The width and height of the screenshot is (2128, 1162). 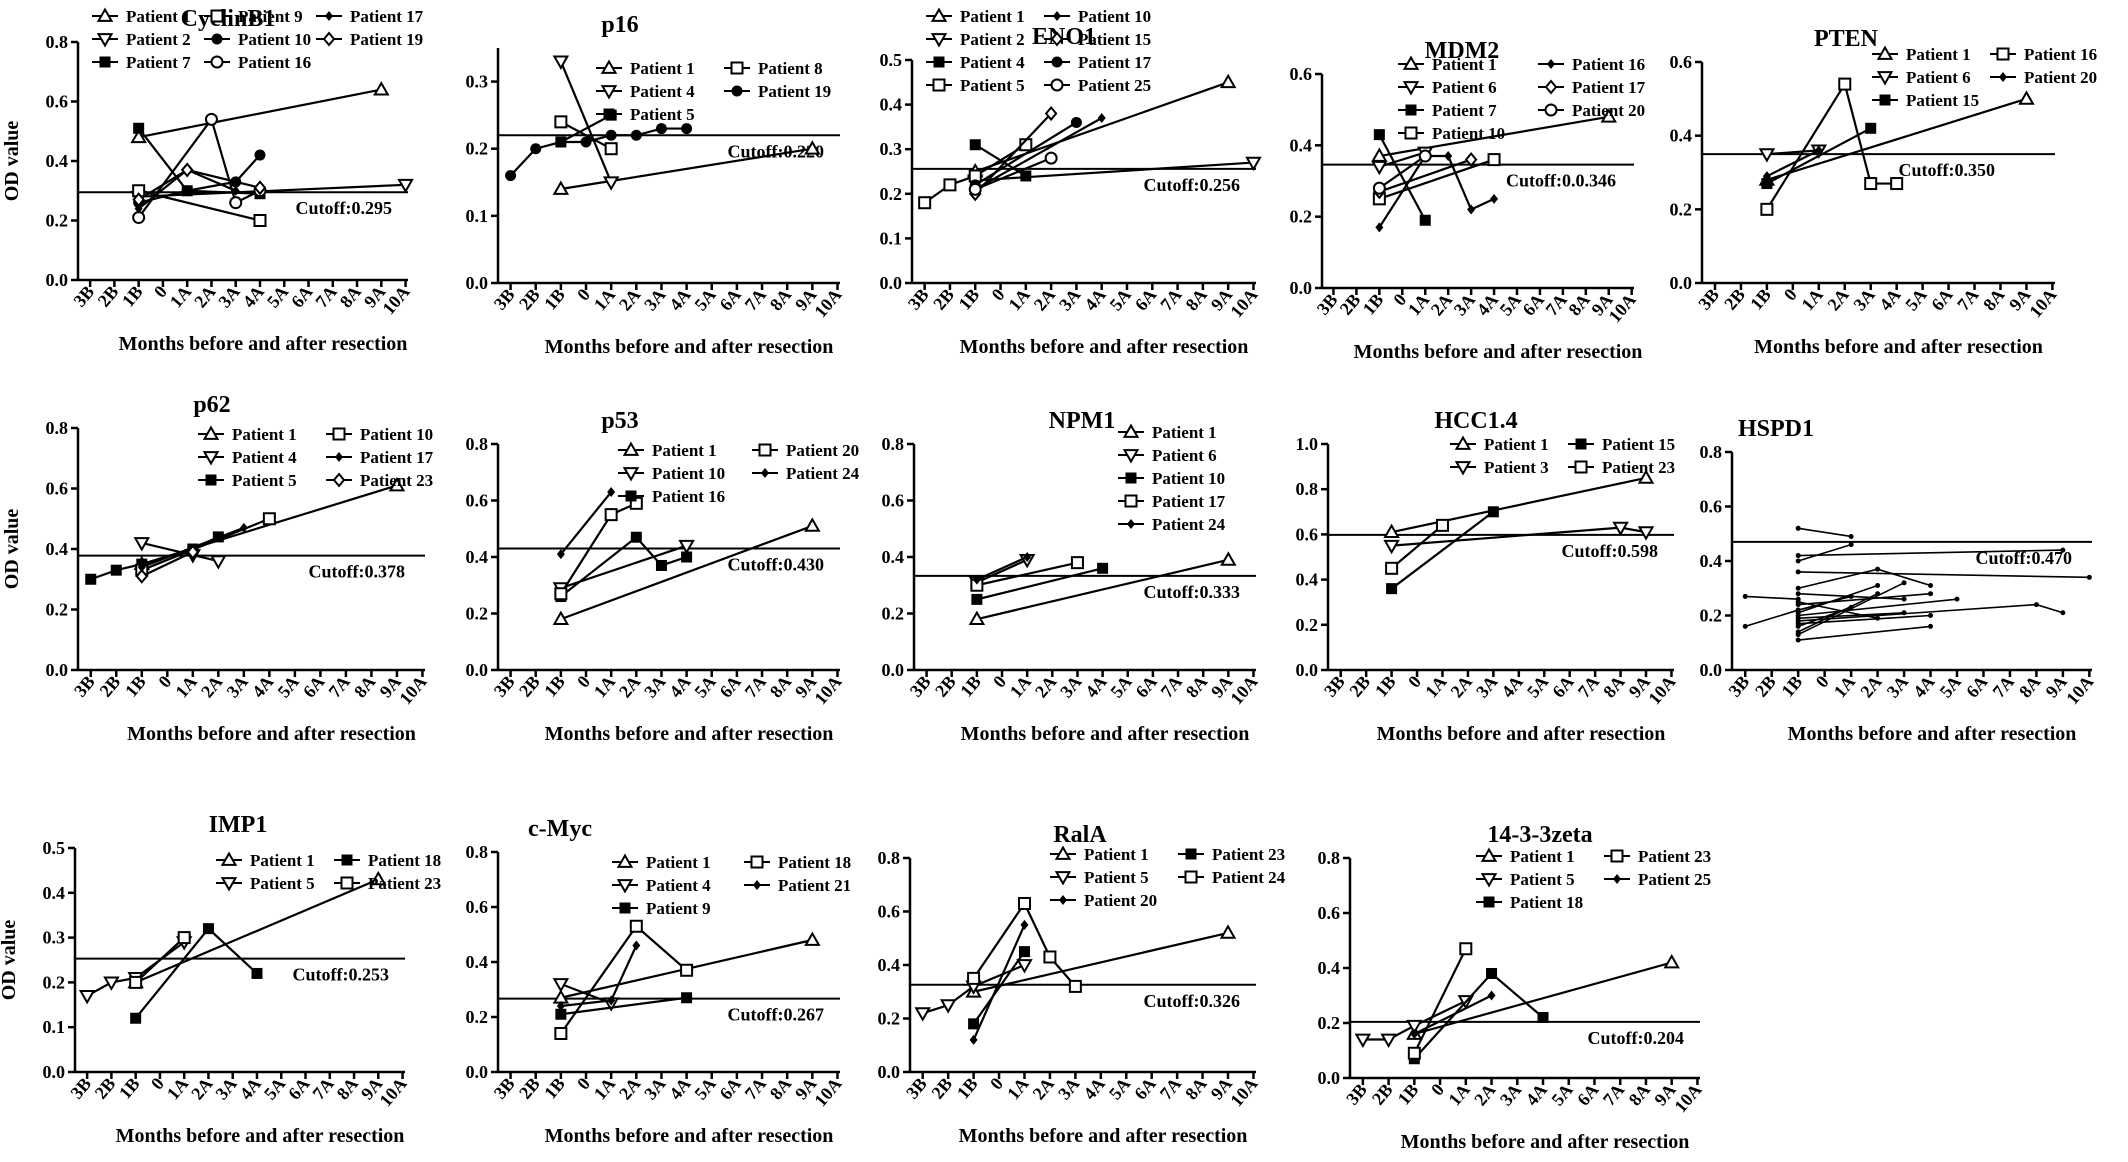 What do you see at coordinates (688, 496) in the screenshot?
I see `legend-label: Patient 16` at bounding box center [688, 496].